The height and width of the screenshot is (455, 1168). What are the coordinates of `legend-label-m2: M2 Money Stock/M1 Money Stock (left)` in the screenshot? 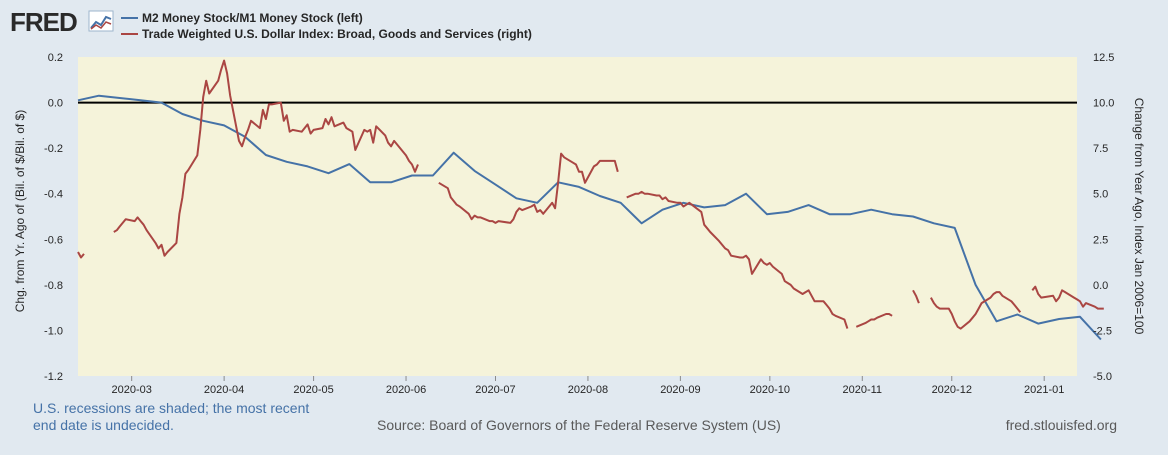 It's located at (252, 18).